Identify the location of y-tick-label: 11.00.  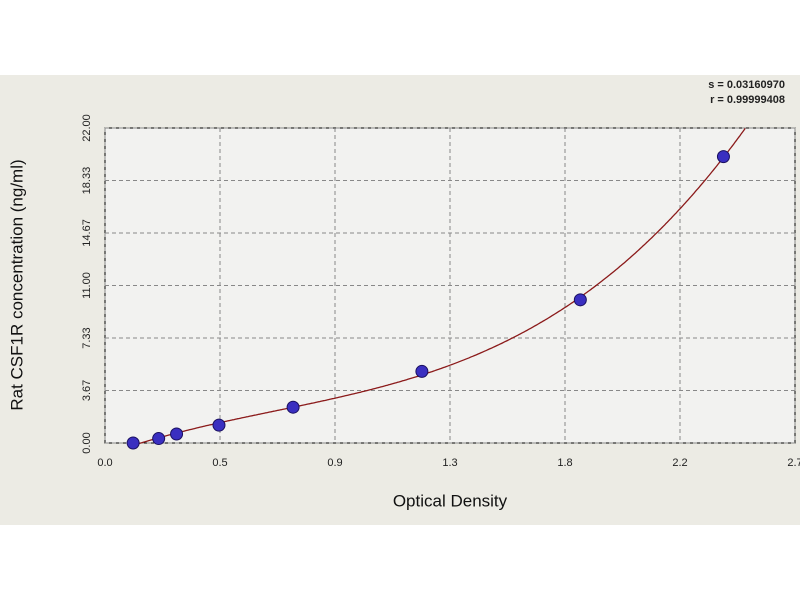
(87, 285).